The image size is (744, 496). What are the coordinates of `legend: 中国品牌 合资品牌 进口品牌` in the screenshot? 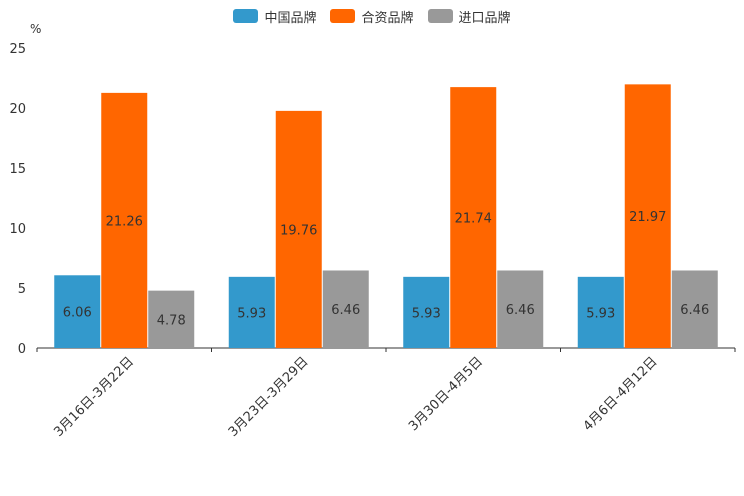 It's located at (372, 16).